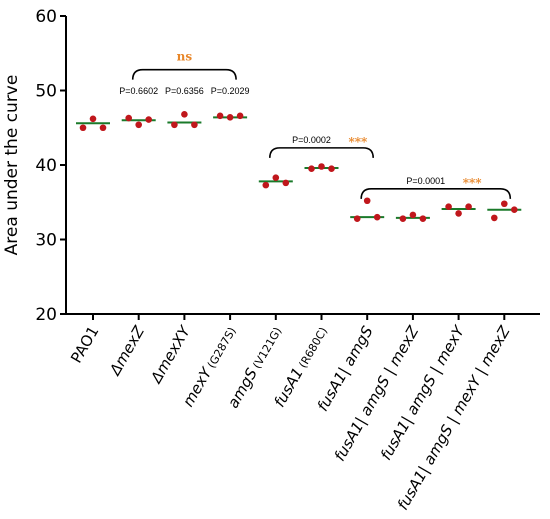 The height and width of the screenshot is (519, 550). I want to click on category-label: ΔmexZ, so click(126, 350).